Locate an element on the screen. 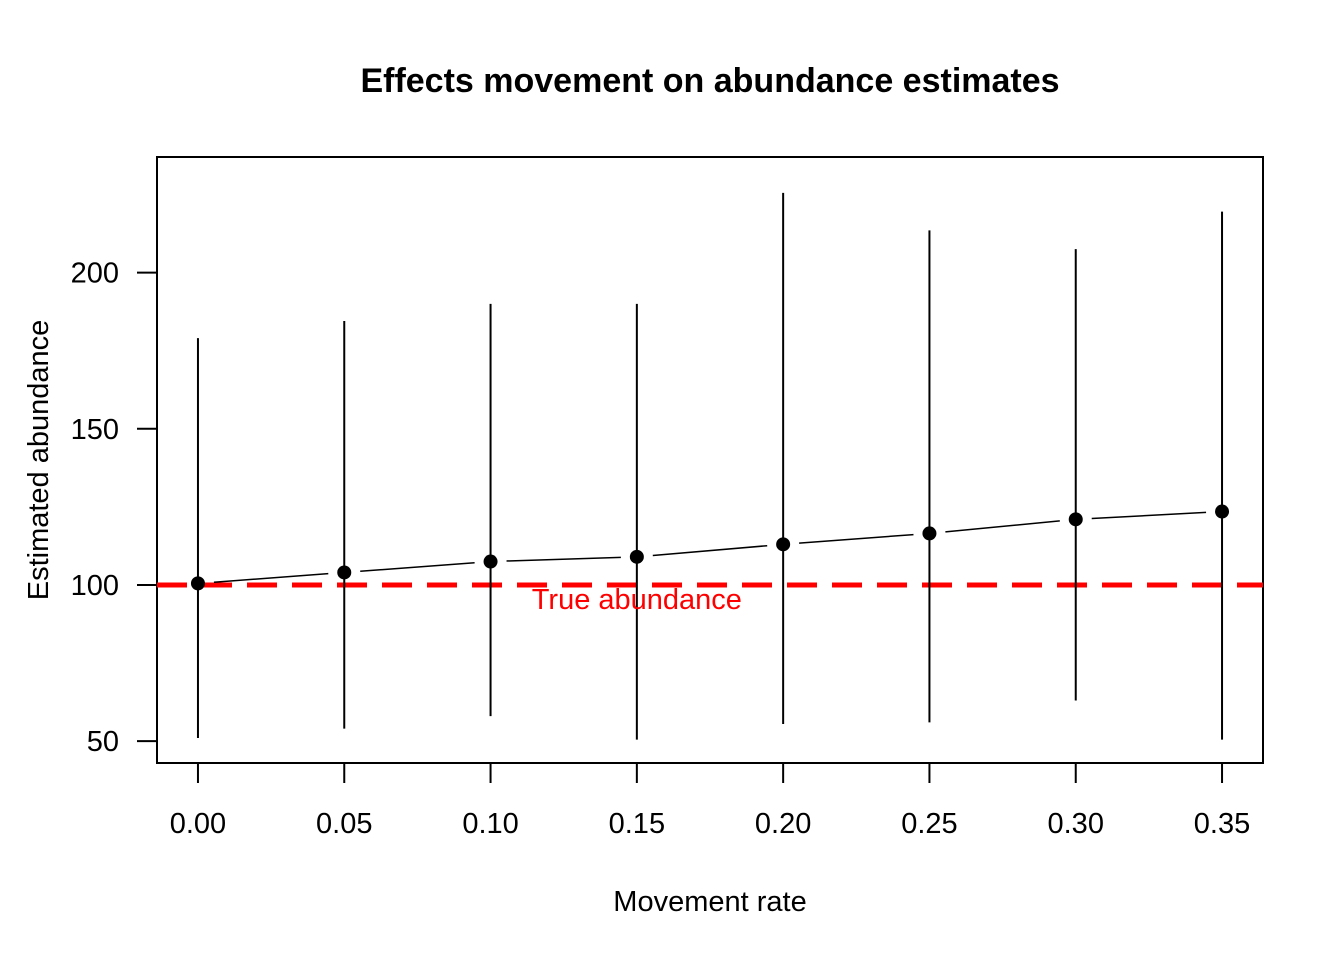 The height and width of the screenshot is (960, 1344). x-tick-label: 0.25 is located at coordinates (929, 824).